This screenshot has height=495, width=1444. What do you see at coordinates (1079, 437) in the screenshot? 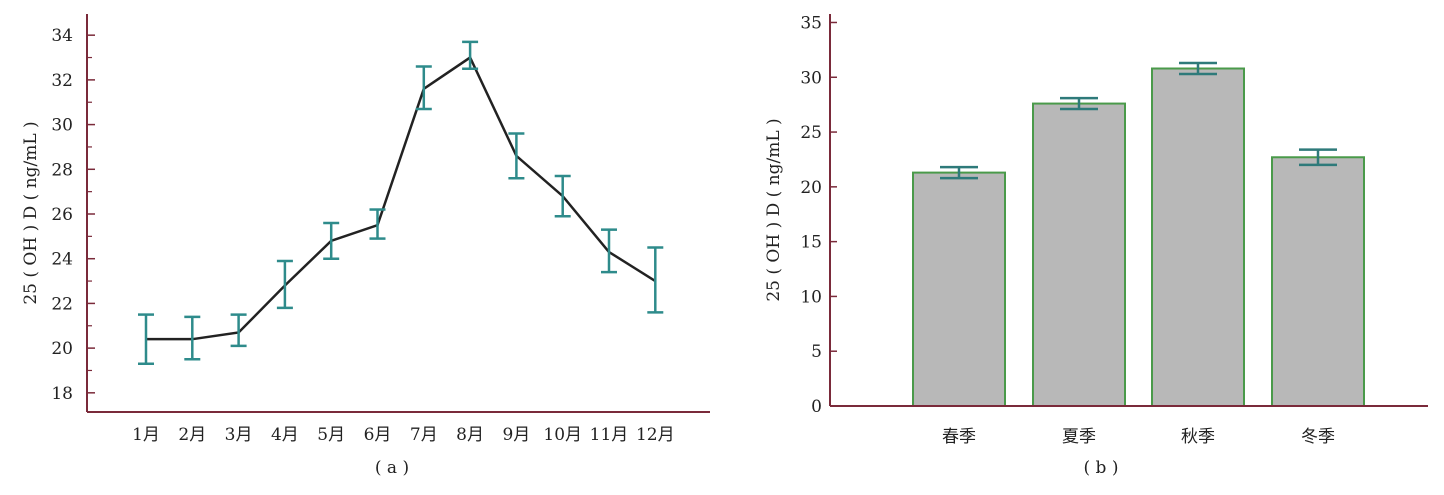
I see `x-tick-label: 夏季` at bounding box center [1079, 437].